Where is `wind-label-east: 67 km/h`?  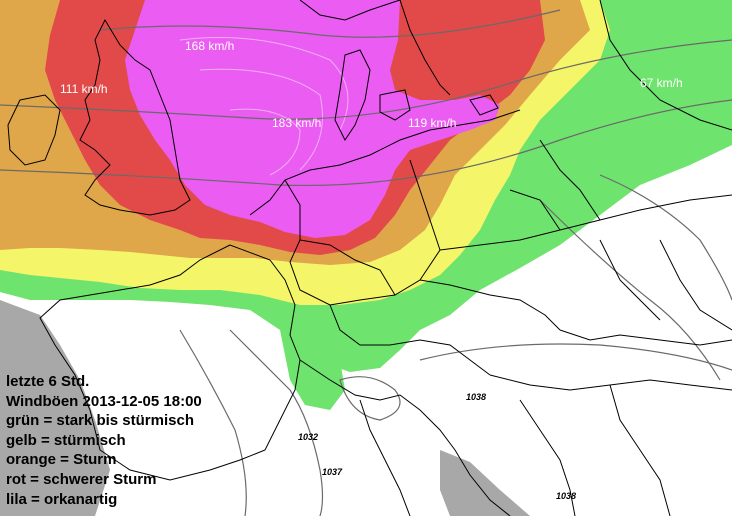 wind-label-east: 67 km/h is located at coordinates (661, 83).